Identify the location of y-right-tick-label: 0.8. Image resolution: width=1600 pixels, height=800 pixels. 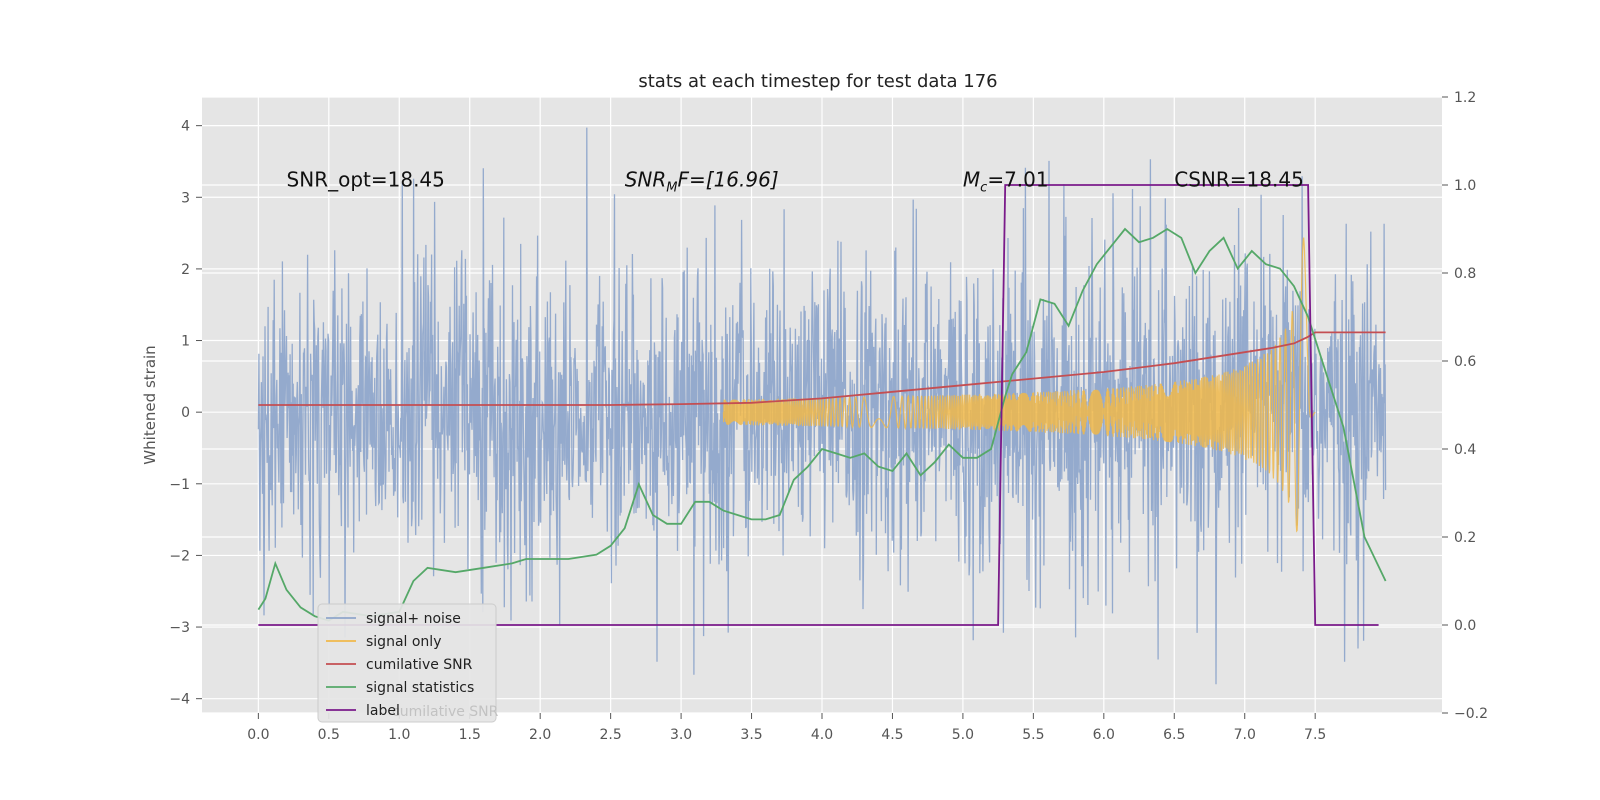
(1465, 274).